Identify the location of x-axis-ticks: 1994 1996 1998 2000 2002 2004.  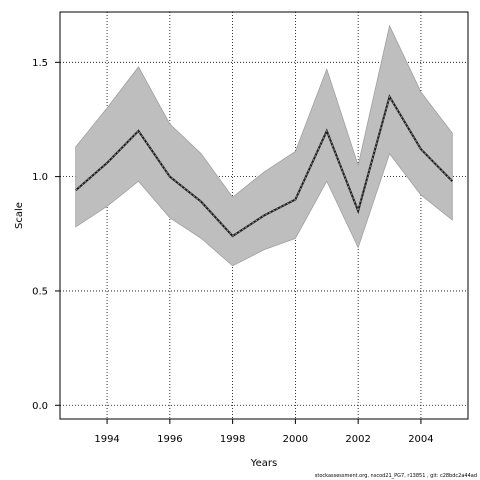
(264, 432).